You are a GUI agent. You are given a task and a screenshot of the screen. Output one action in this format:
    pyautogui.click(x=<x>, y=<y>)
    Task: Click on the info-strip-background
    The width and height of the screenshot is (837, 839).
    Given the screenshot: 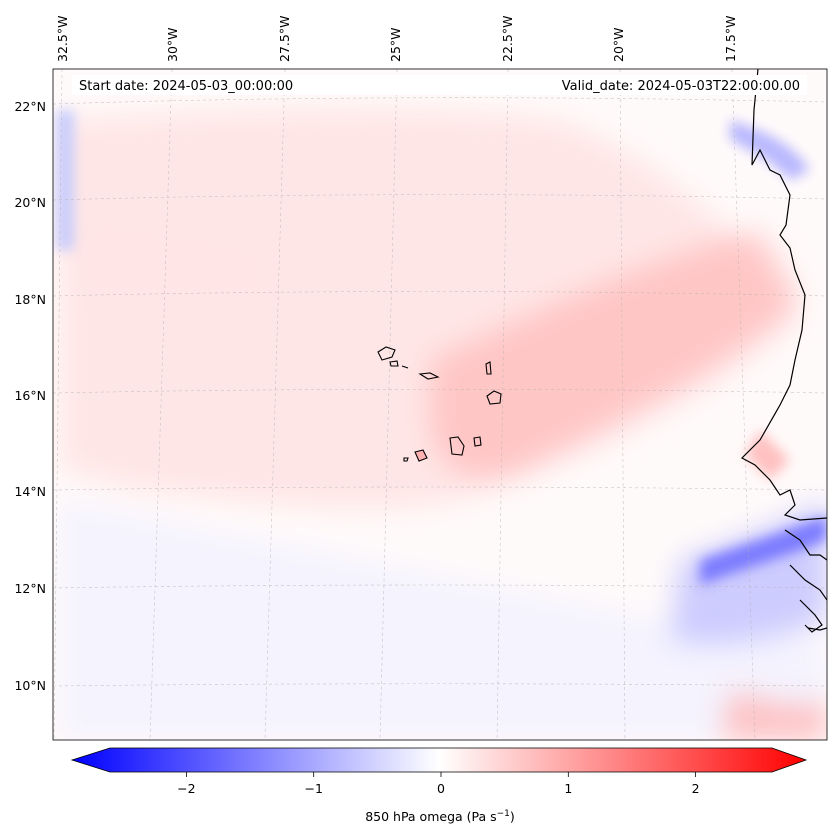 What is the action you would take?
    pyautogui.click(x=439, y=85)
    